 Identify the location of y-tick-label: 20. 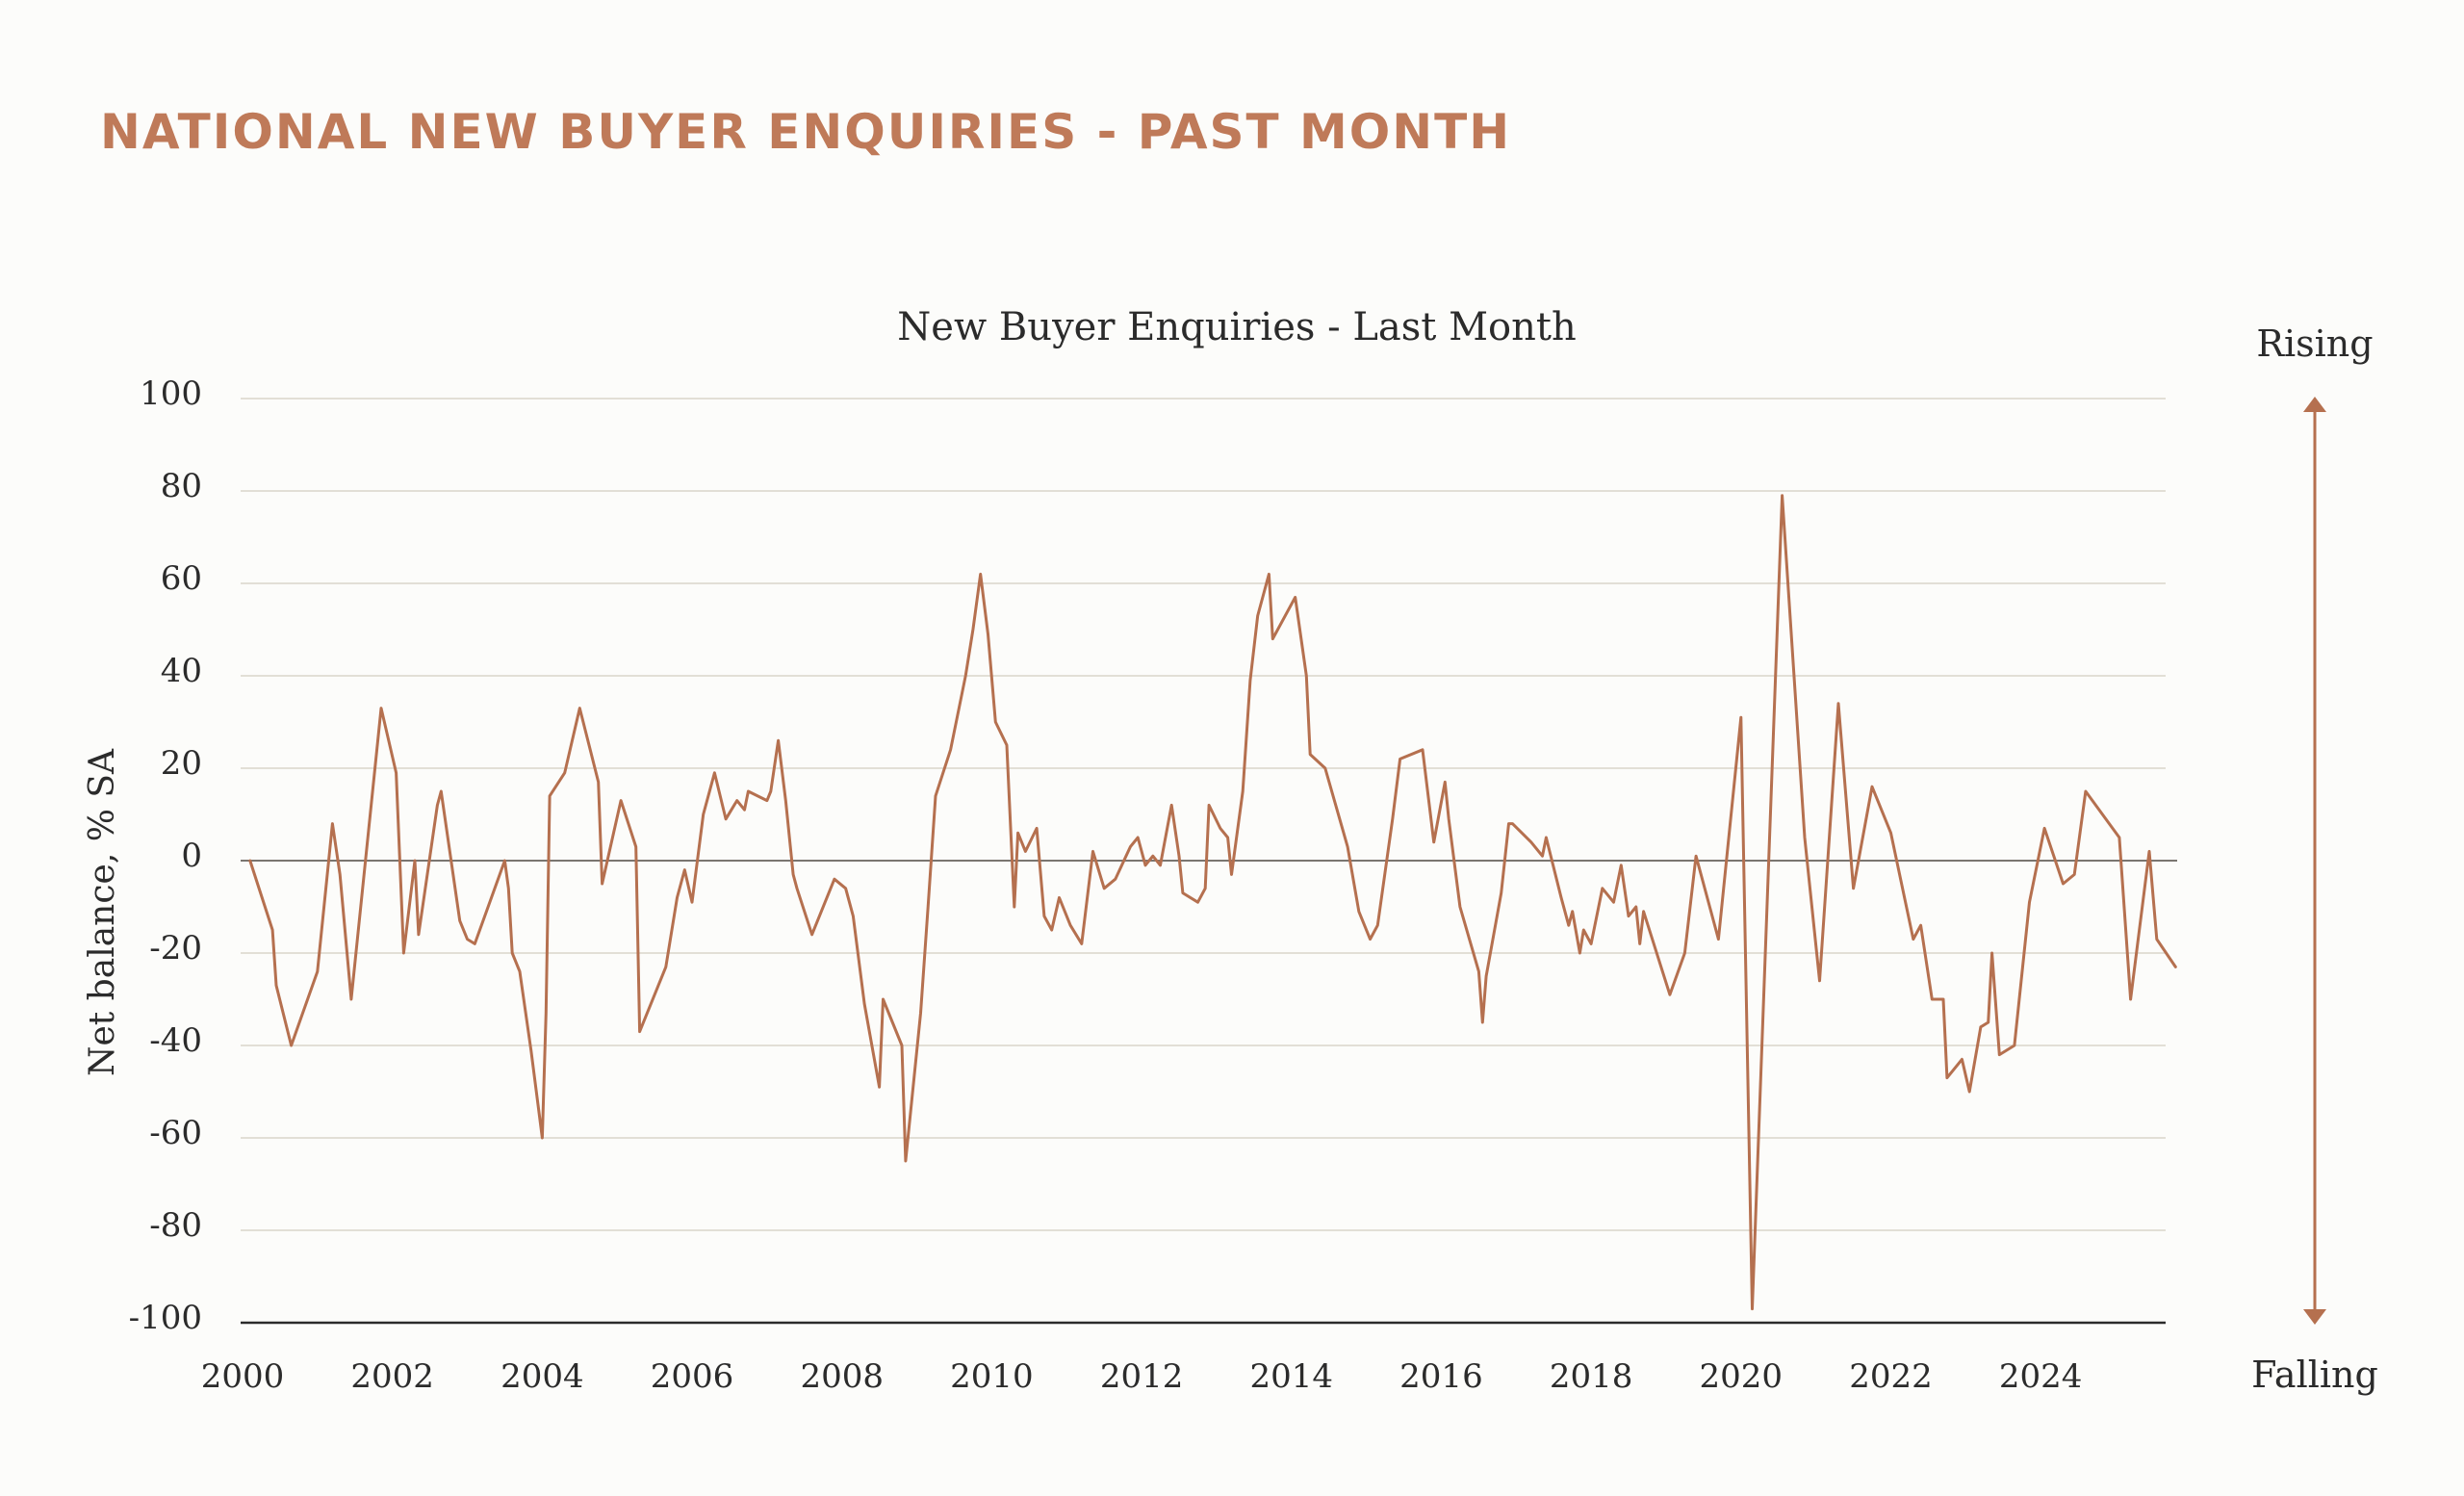
(181, 763).